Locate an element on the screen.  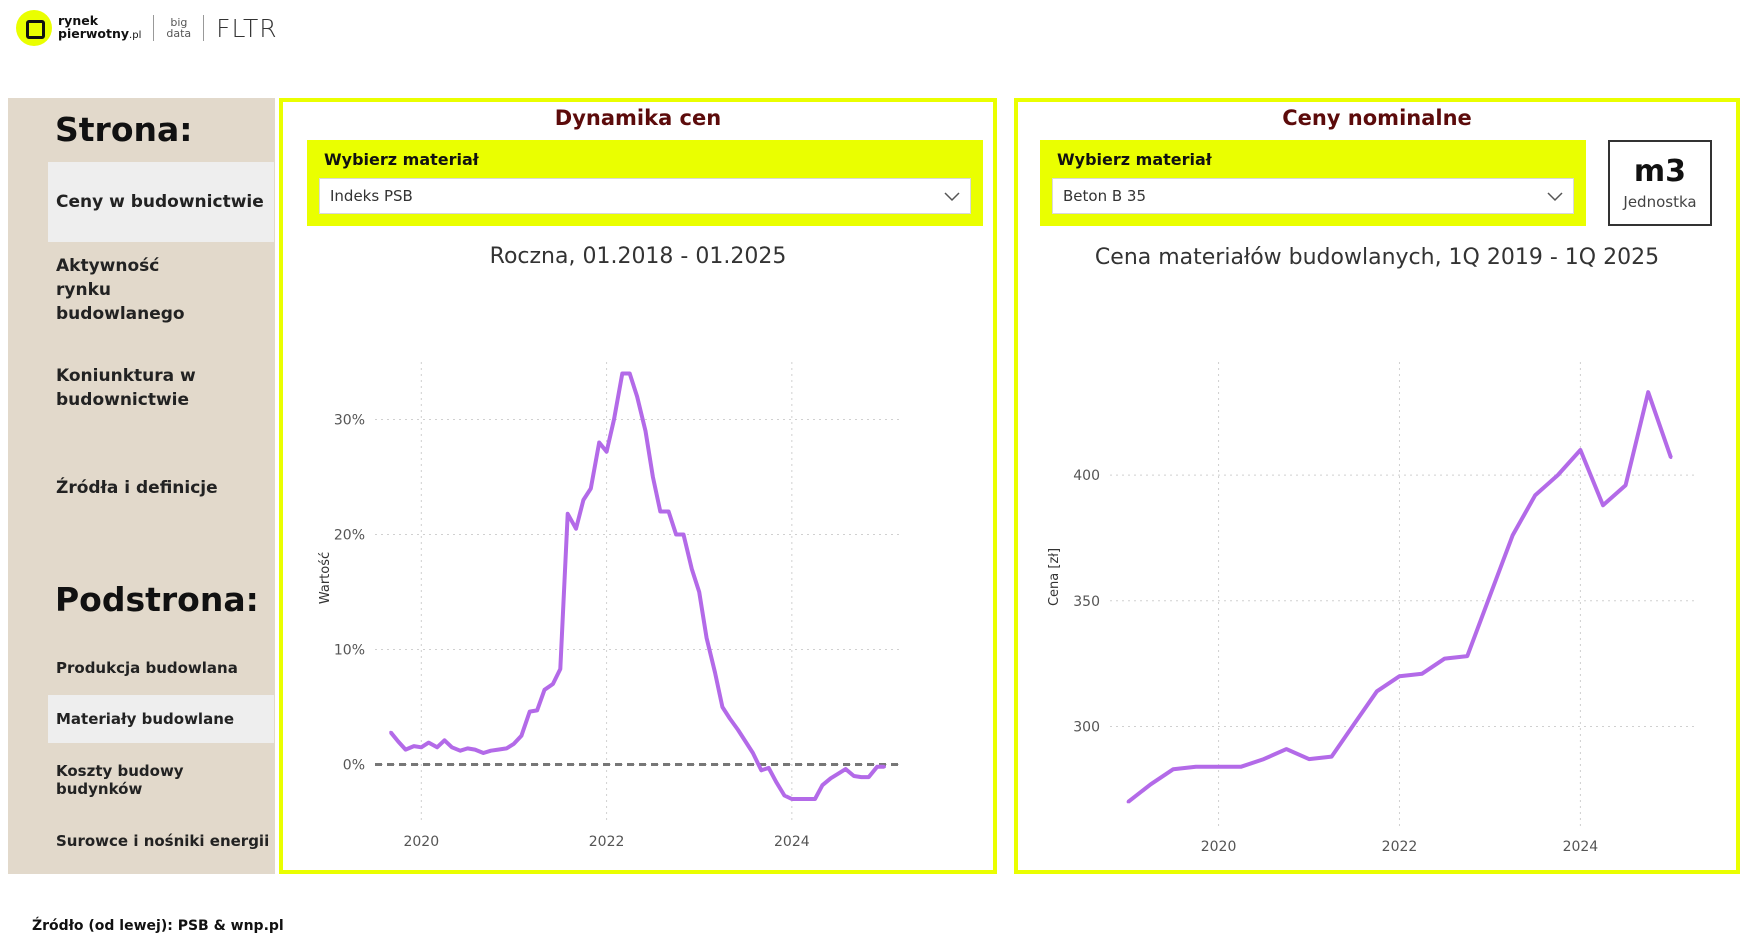
source-footnote: Źródło (od lewej): PSB & wnp.pl is located at coordinates (158, 926).